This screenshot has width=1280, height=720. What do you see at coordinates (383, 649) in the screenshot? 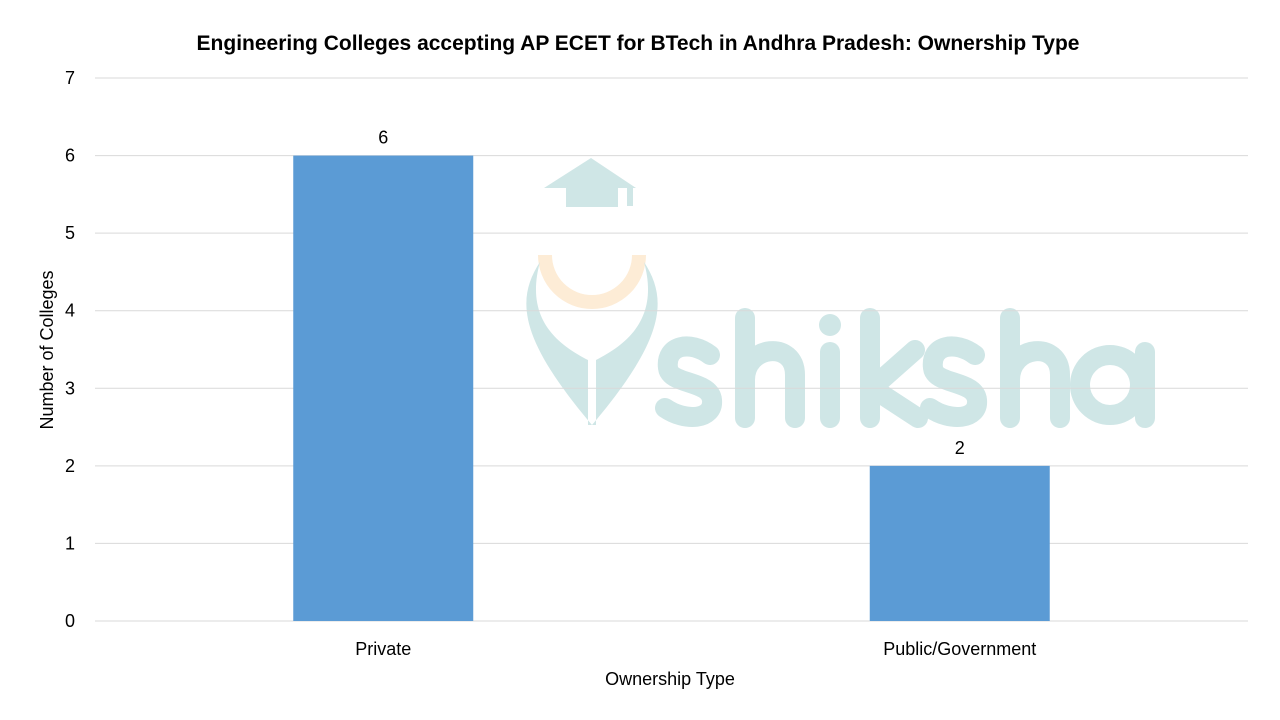
I see `x-tick-label: Private` at bounding box center [383, 649].